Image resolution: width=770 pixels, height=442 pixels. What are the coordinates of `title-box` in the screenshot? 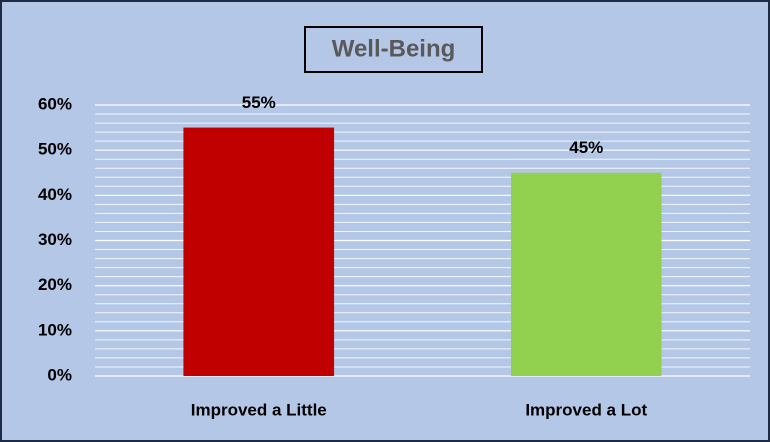 It's located at (393, 49).